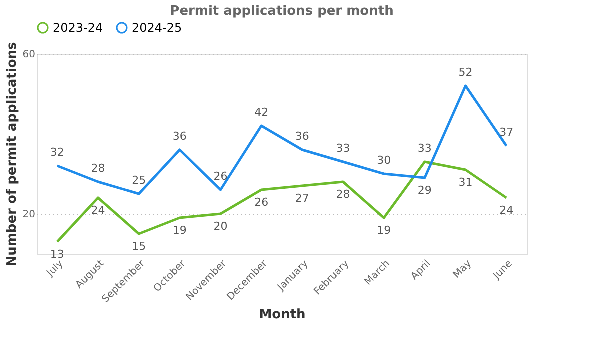 The width and height of the screenshot is (600, 350). What do you see at coordinates (507, 132) in the screenshot?
I see `data-label: 37` at bounding box center [507, 132].